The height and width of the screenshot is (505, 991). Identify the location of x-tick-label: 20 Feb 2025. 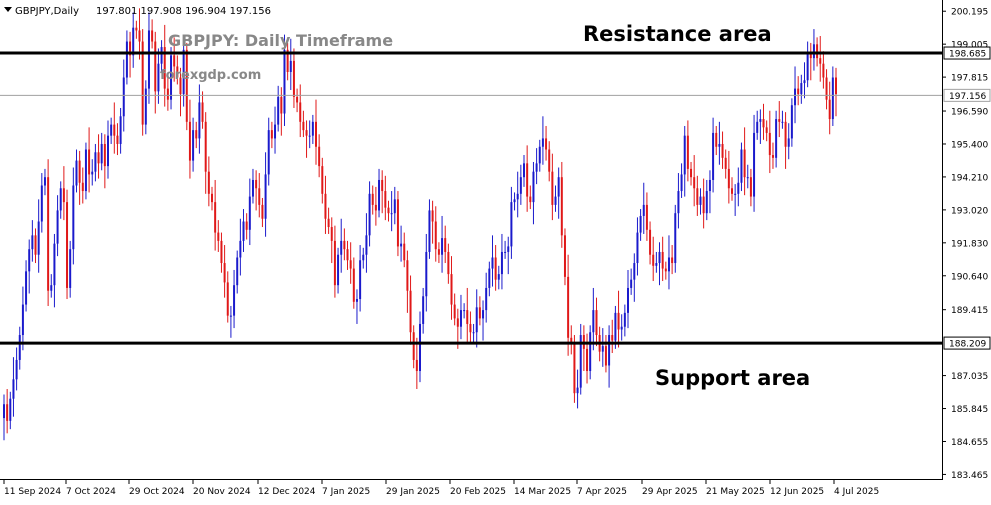
(478, 492).